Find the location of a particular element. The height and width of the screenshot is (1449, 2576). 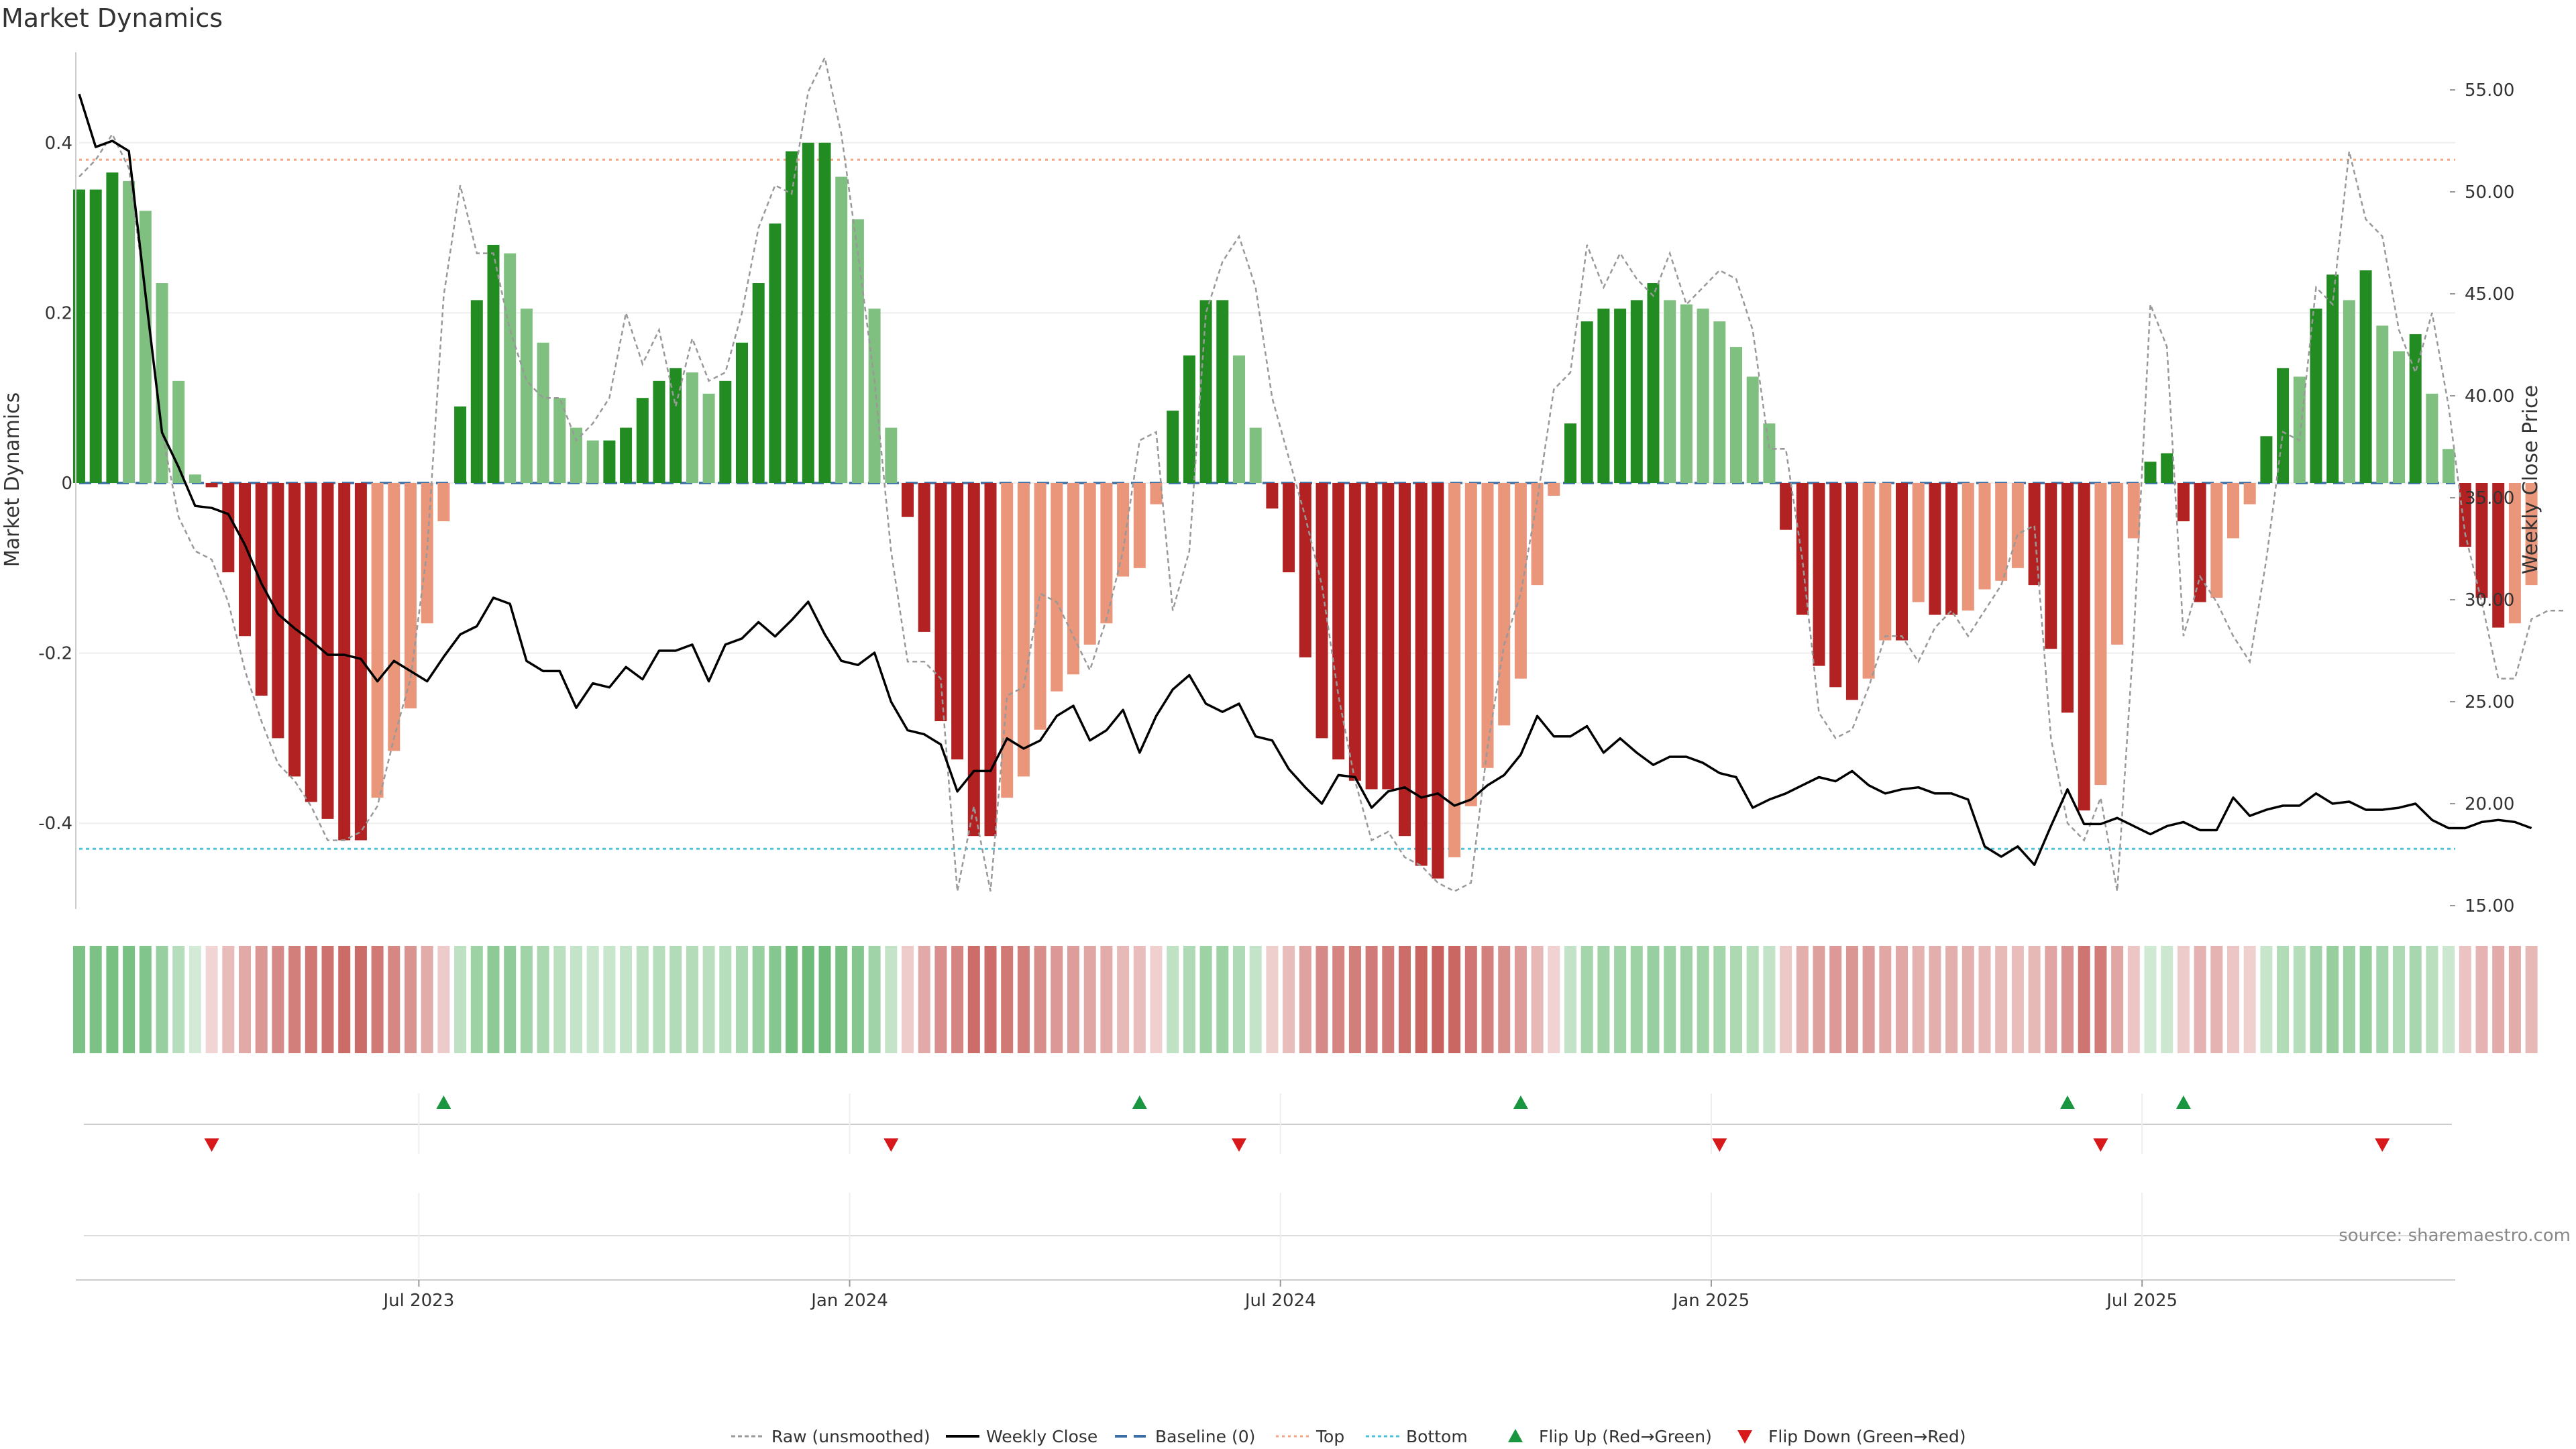

legend-label: Bottom is located at coordinates (1437, 1436).